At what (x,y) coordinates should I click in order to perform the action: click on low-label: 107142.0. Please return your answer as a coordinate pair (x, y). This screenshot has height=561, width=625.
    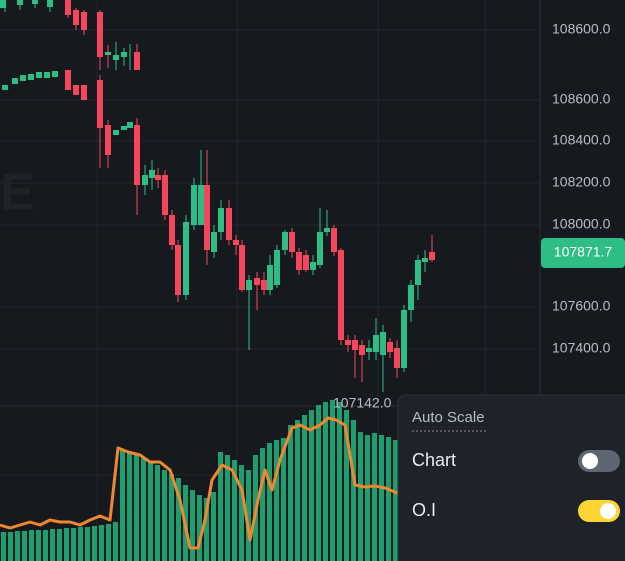
    Looking at the image, I should click on (362, 403).